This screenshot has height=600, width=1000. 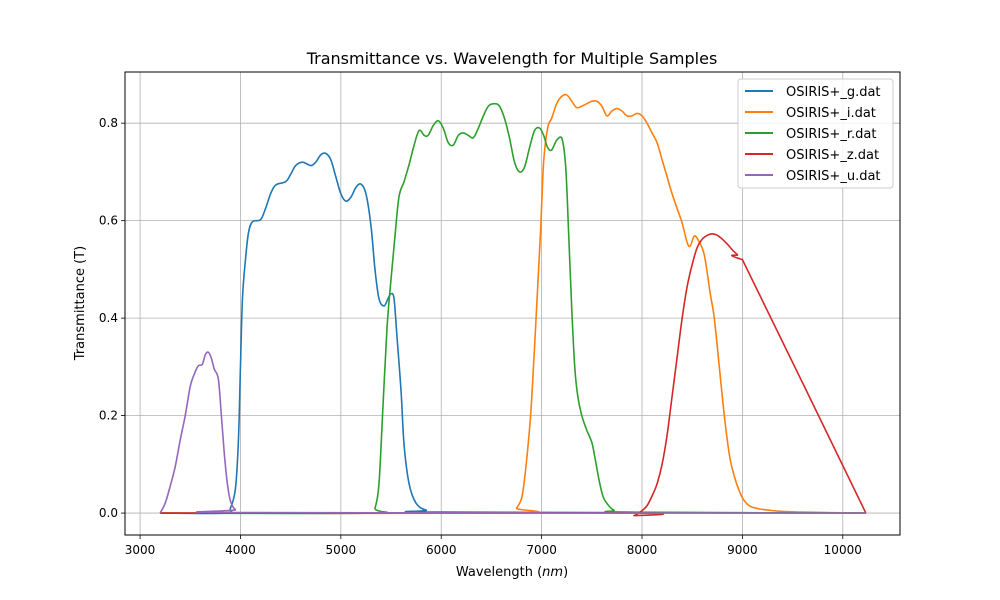 I want to click on legend-label: OSIRIS+_r.dat, so click(x=831, y=134).